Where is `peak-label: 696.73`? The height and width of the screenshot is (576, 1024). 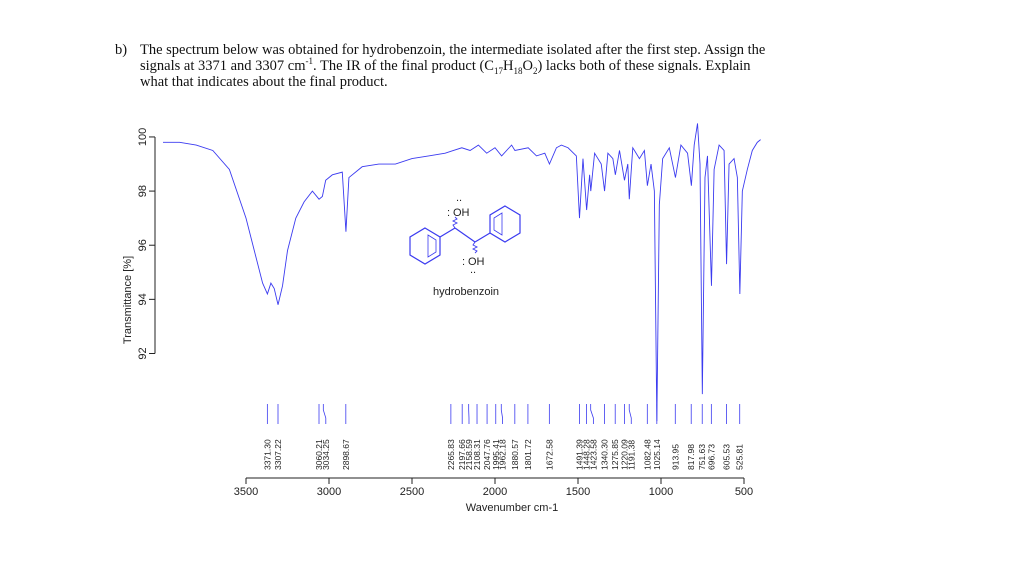 peak-label: 696.73 is located at coordinates (711, 457).